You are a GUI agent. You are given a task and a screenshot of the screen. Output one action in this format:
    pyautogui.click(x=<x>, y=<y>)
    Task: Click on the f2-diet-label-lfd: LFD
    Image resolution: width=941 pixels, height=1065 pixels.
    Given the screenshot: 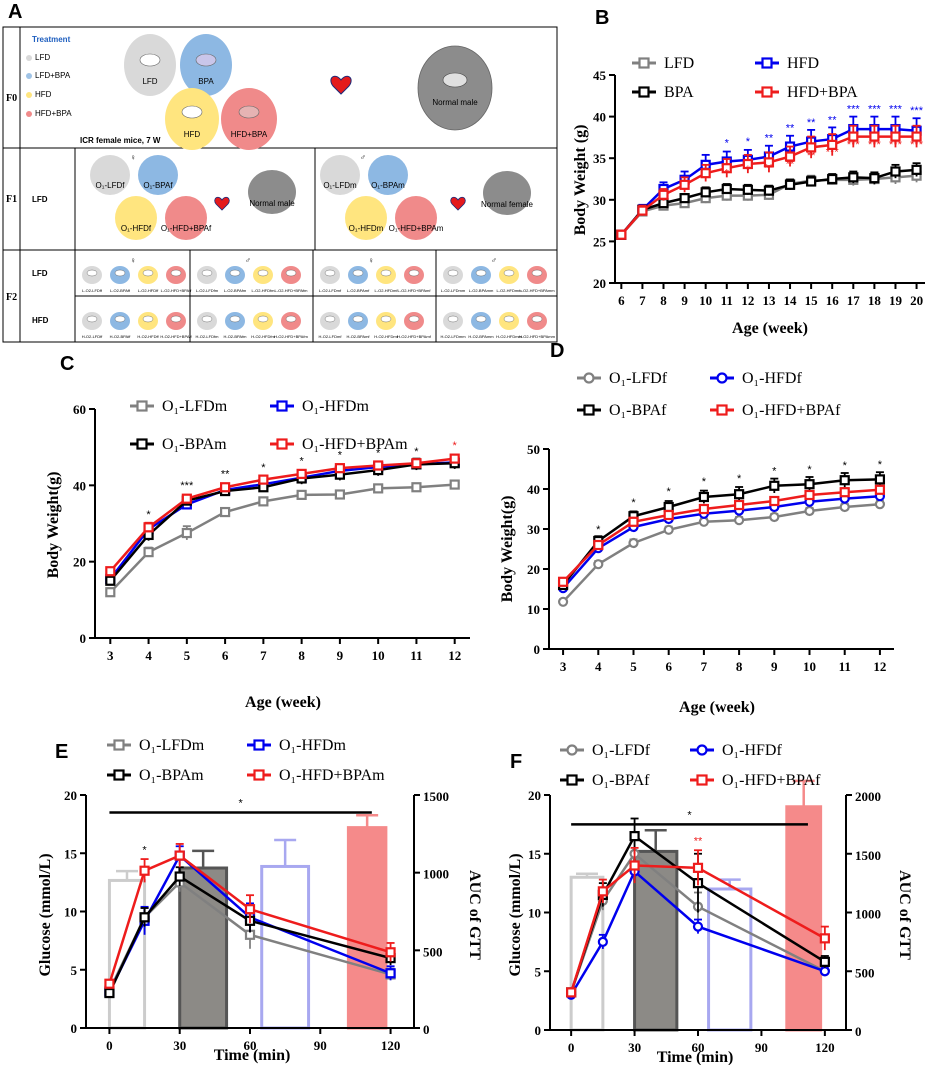 What is the action you would take?
    pyautogui.click(x=40, y=273)
    